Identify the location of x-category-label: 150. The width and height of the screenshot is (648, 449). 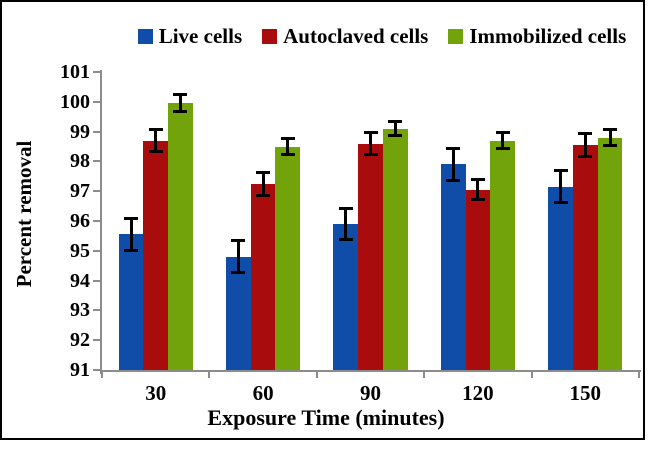
(585, 393).